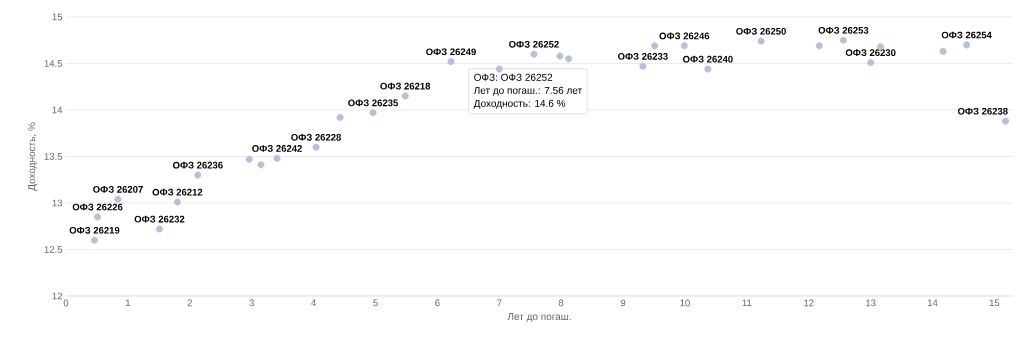 This screenshot has width=1024, height=348. What do you see at coordinates (57, 110) in the screenshot?
I see `y-tick-label: 14` at bounding box center [57, 110].